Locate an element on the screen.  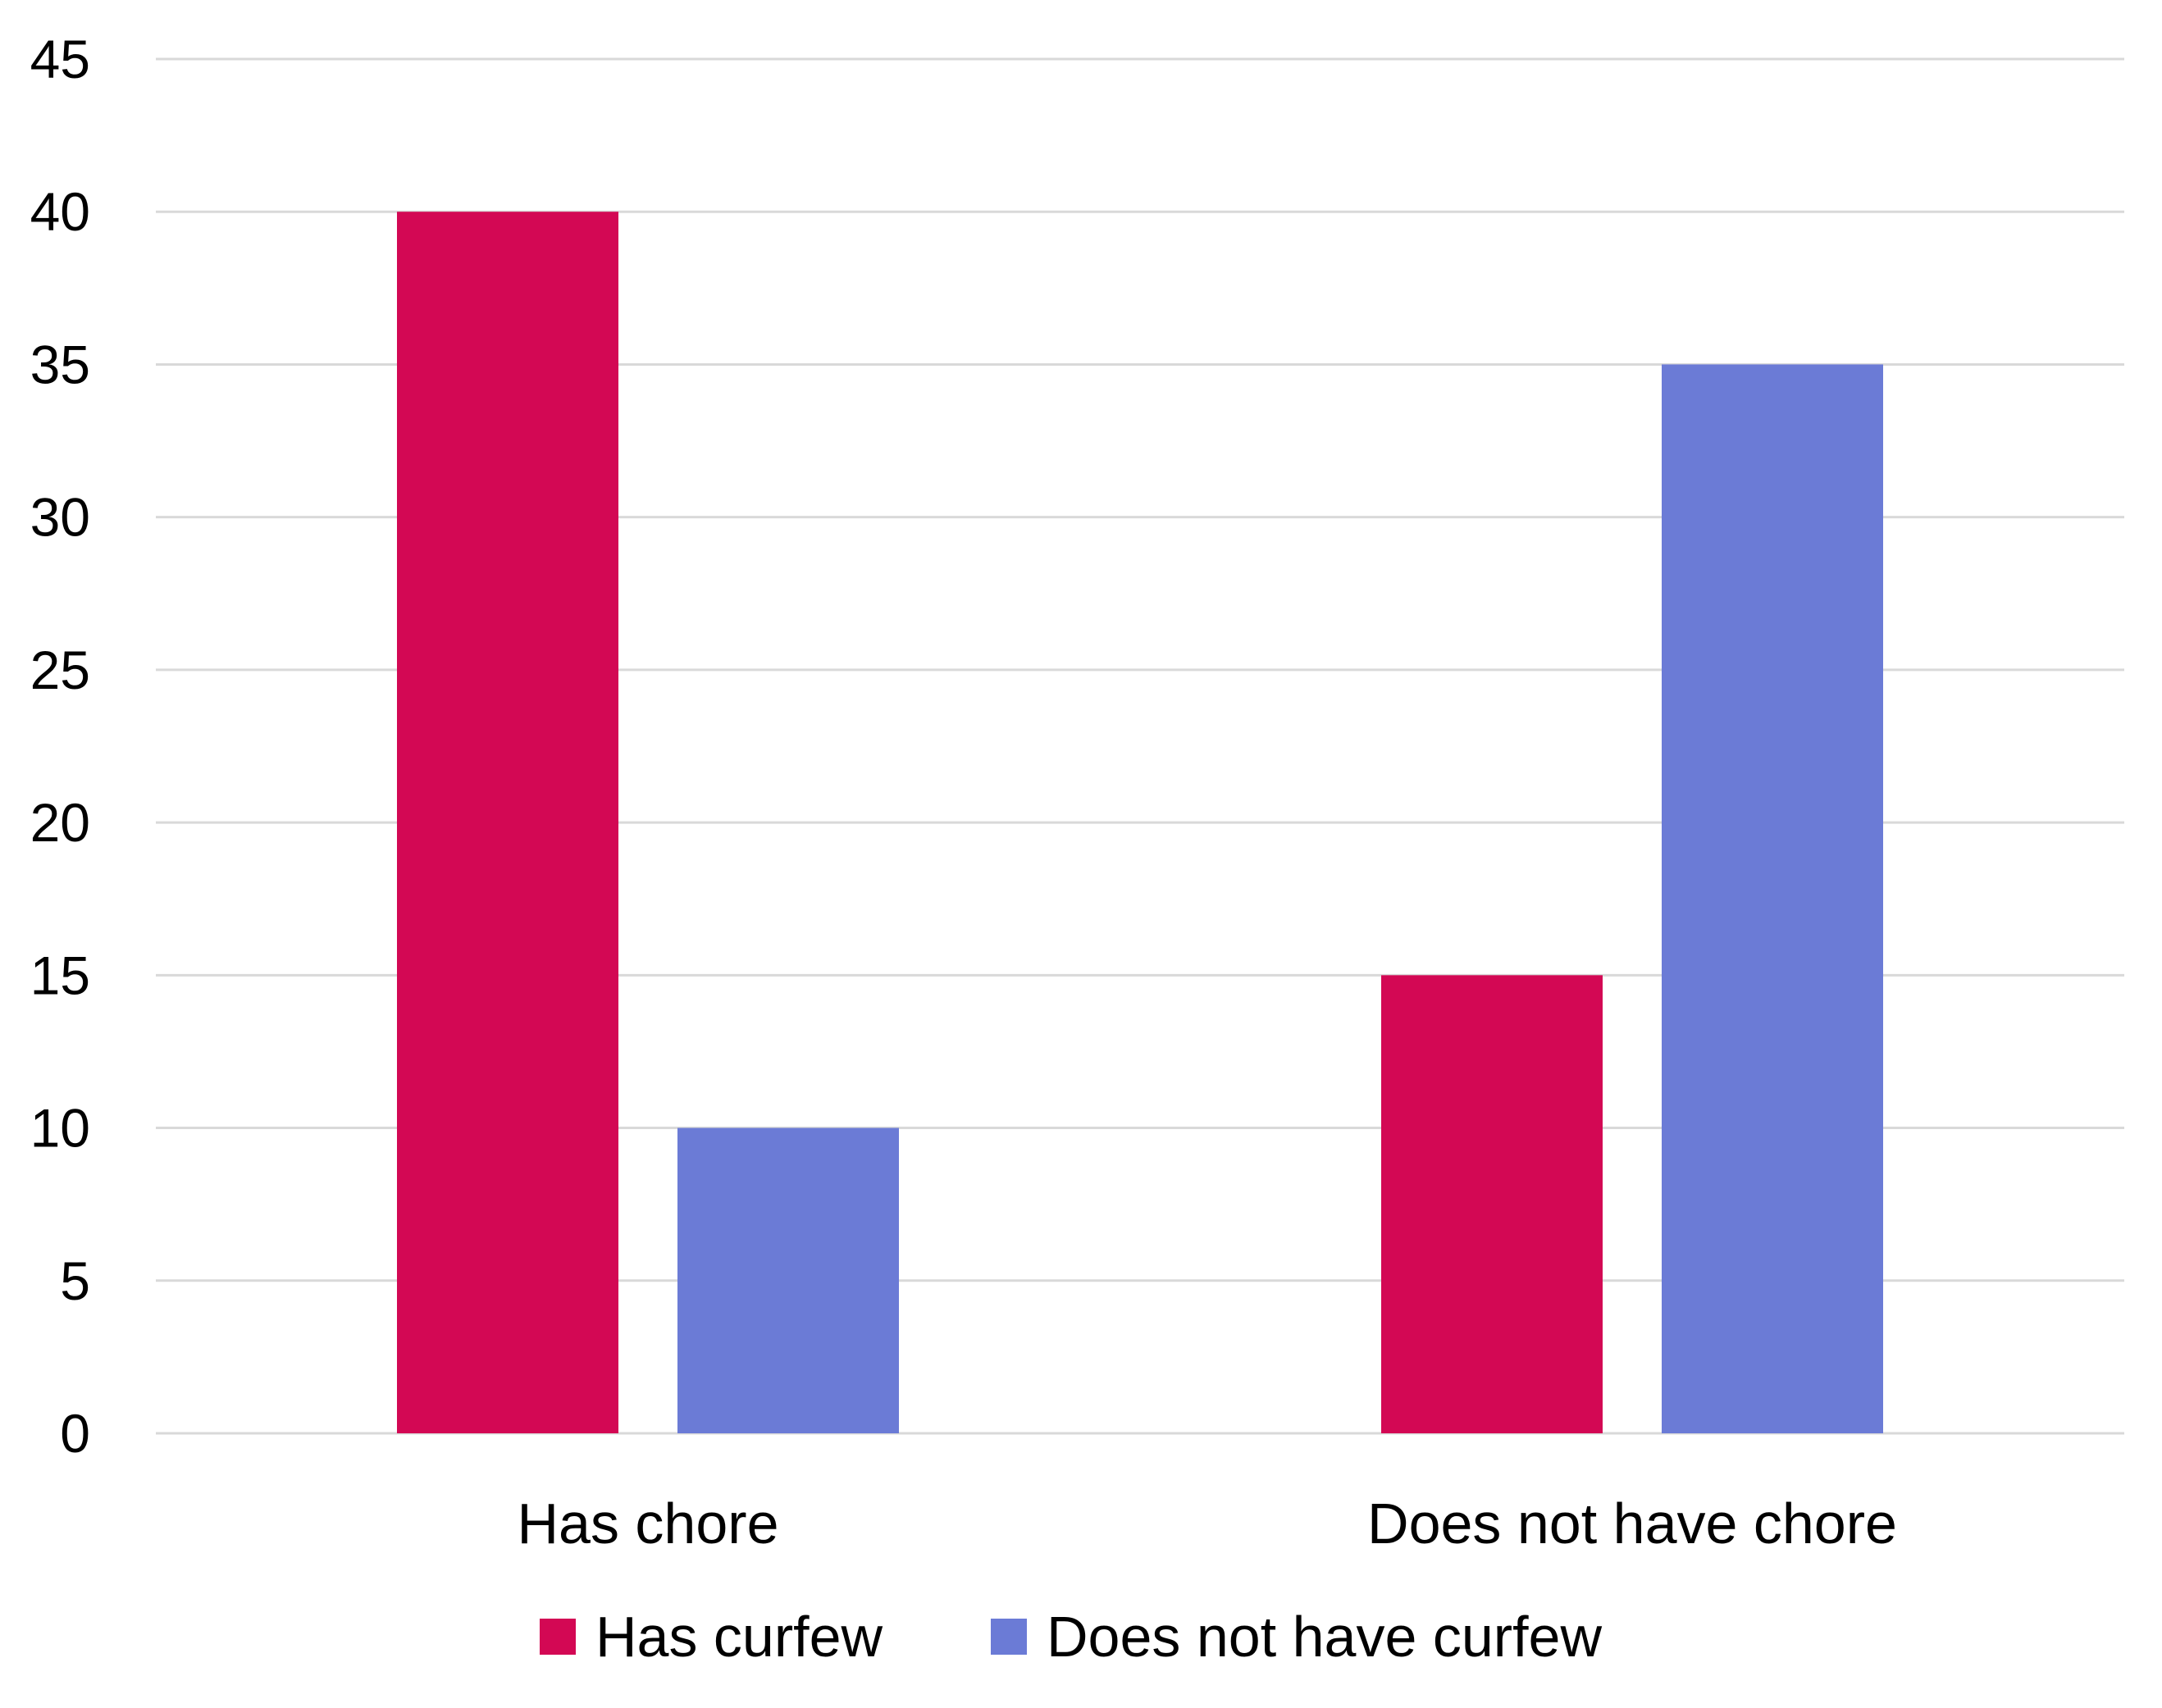
legend: Has curfew Does not have curfew is located at coordinates (1071, 1637).